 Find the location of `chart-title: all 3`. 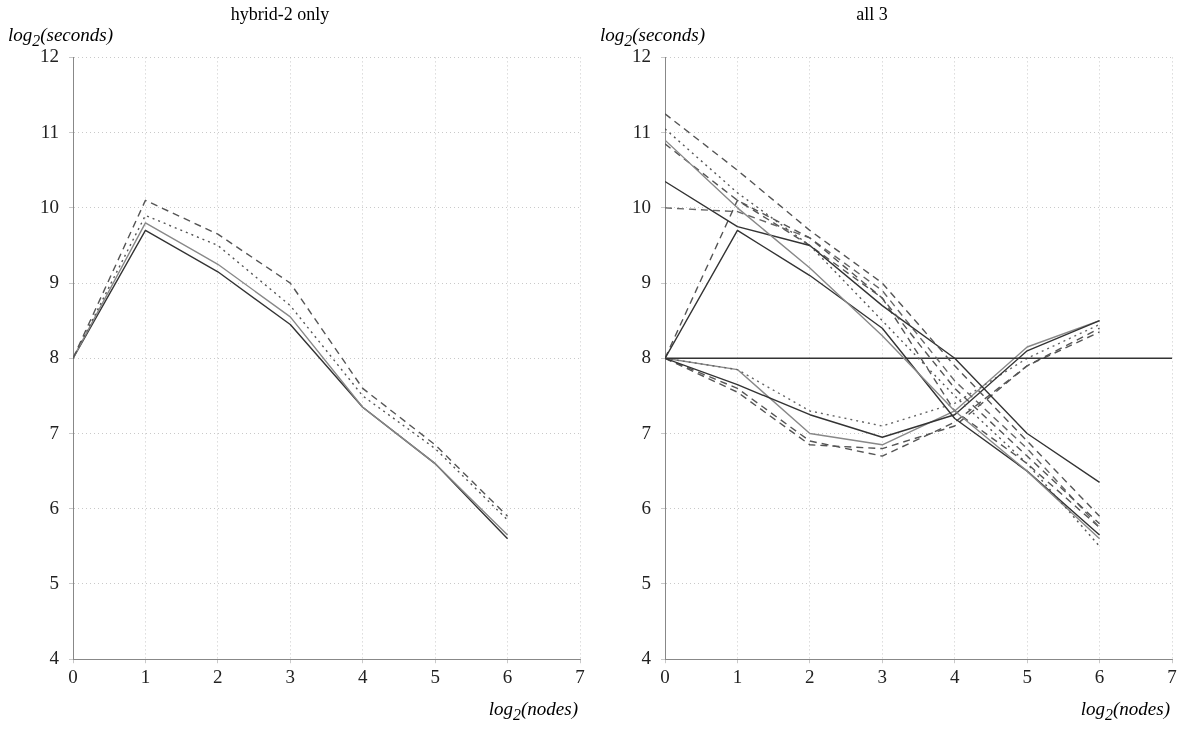

chart-title: all 3 is located at coordinates (872, 14).